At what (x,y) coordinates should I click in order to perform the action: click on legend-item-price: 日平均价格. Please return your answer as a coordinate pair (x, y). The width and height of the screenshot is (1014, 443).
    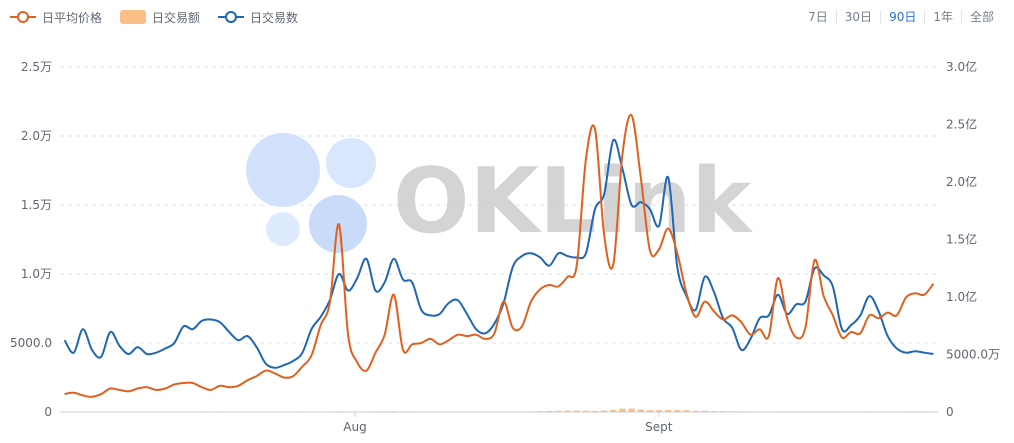
    Looking at the image, I should click on (56, 17).